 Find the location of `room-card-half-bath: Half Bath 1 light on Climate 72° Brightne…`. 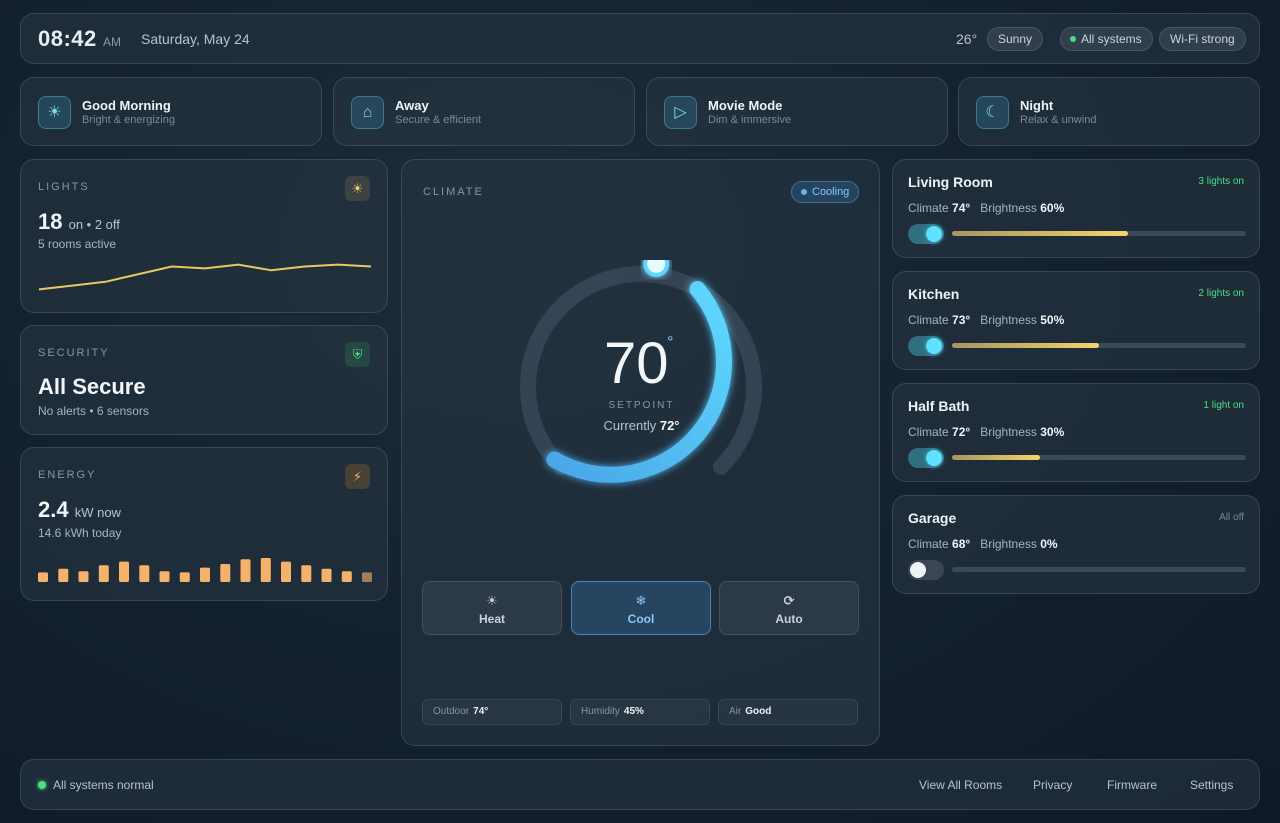

room-card-half-bath: Half Bath 1 light on Climate 72° Brightne… is located at coordinates (1076, 432).